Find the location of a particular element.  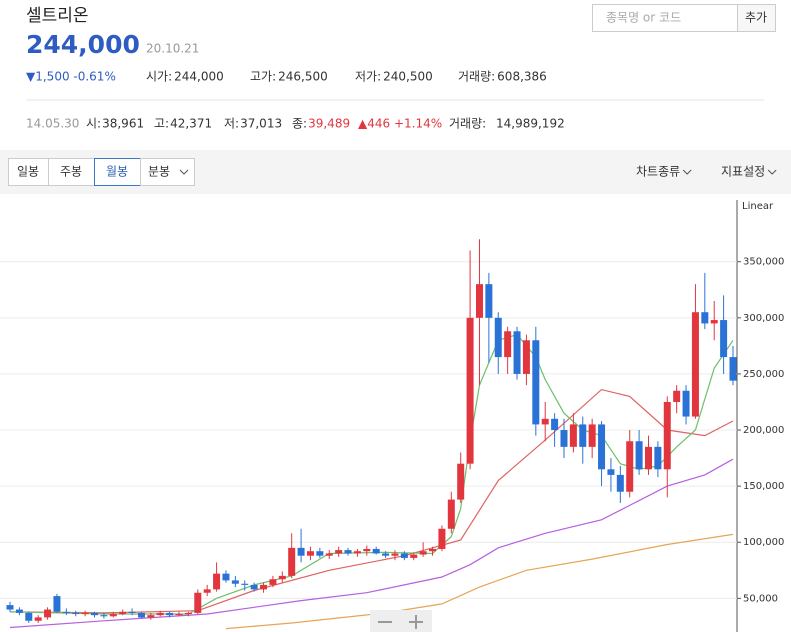

stat-value: 608,386 is located at coordinates (522, 77).